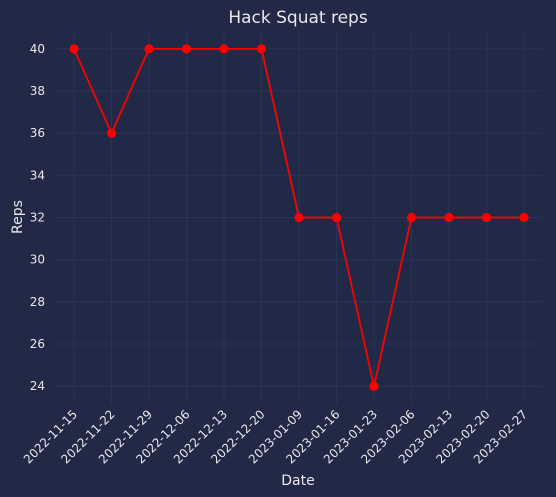  What do you see at coordinates (37, 260) in the screenshot?
I see `y-tick-label: 30` at bounding box center [37, 260].